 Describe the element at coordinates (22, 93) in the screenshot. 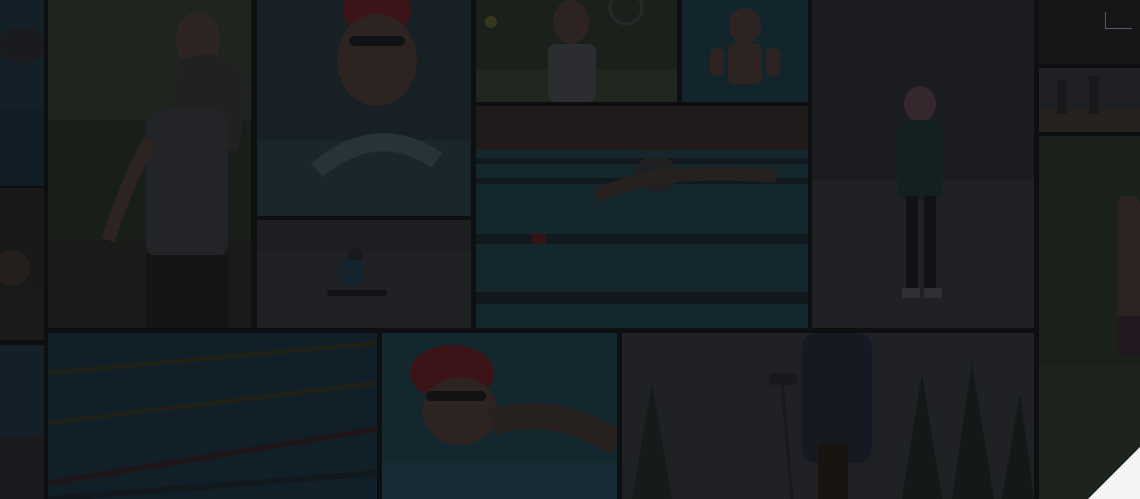

I see `swimmer-goggles-left-tile` at that location.